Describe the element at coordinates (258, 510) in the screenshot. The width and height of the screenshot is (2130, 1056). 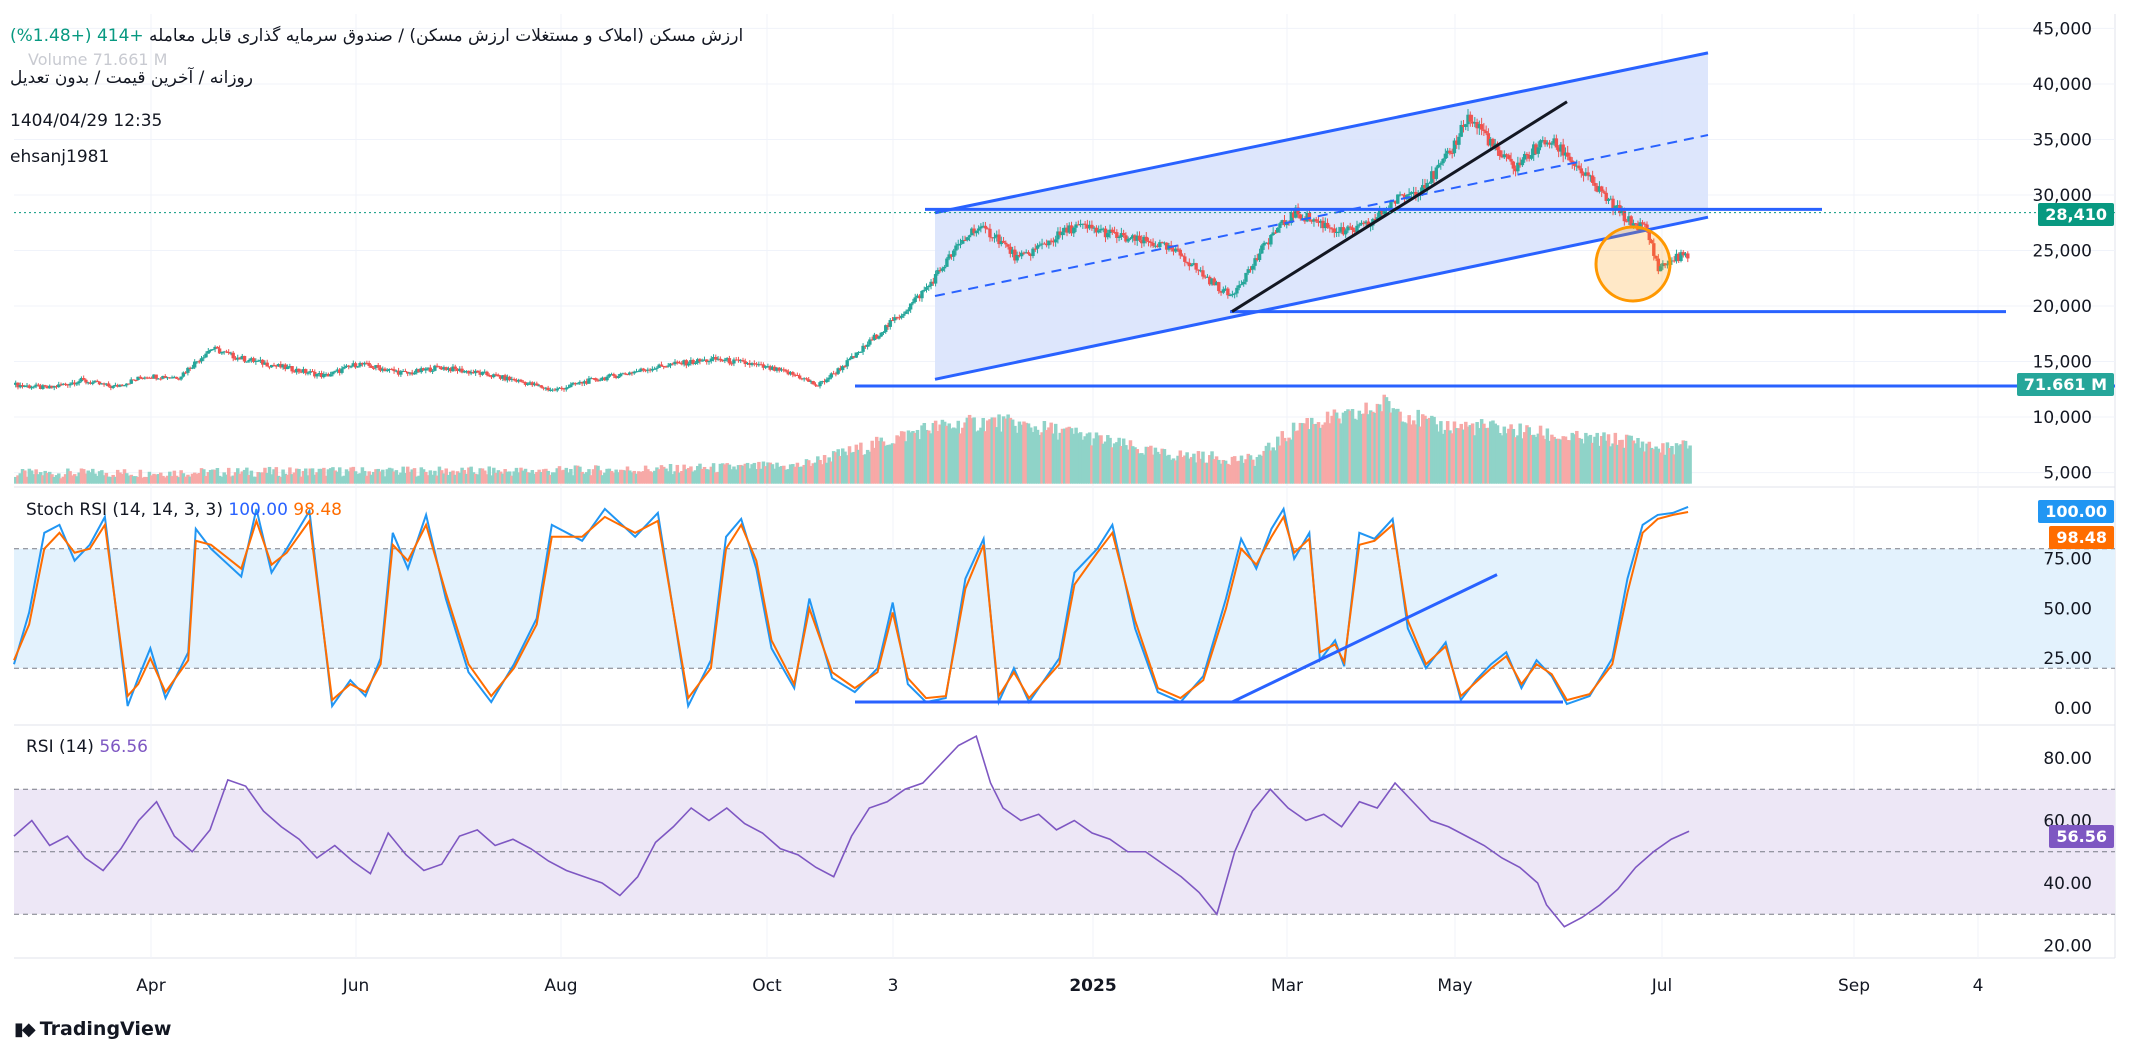
I see `stoch-k-value: 100.00` at that location.